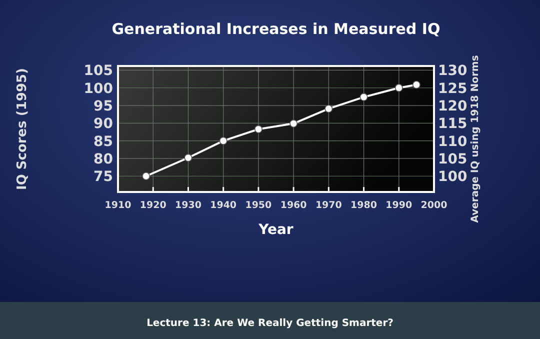 Image resolution: width=540 pixels, height=339 pixels. What do you see at coordinates (153, 205) in the screenshot?
I see `x-tick-label: 1920` at bounding box center [153, 205].